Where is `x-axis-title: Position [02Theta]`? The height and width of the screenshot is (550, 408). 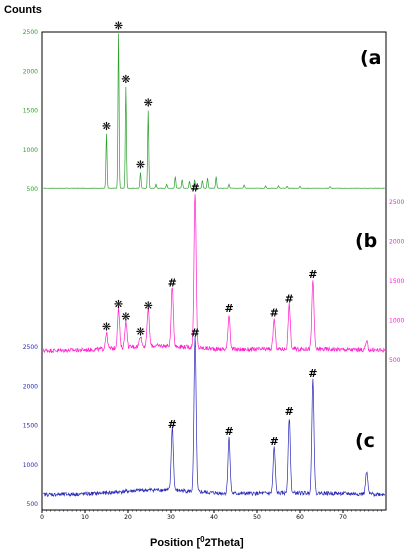 x-axis-title: Position [02Theta] is located at coordinates (197, 542).